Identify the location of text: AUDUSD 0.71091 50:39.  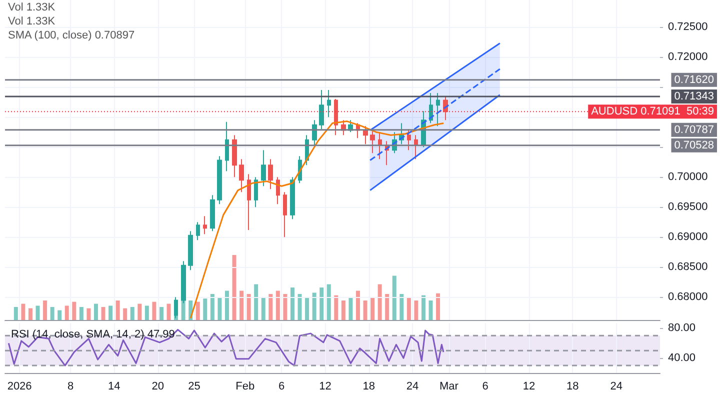
(652, 112).